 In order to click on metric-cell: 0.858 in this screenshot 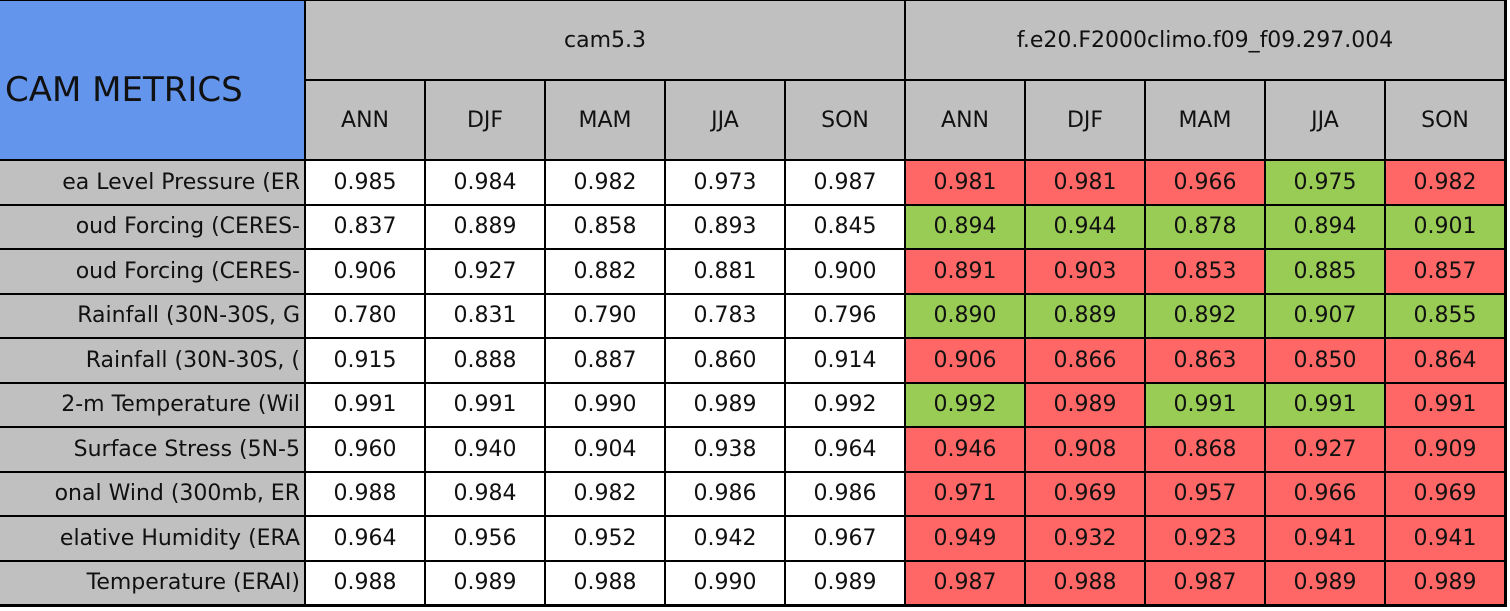, I will do `click(605, 226)`.